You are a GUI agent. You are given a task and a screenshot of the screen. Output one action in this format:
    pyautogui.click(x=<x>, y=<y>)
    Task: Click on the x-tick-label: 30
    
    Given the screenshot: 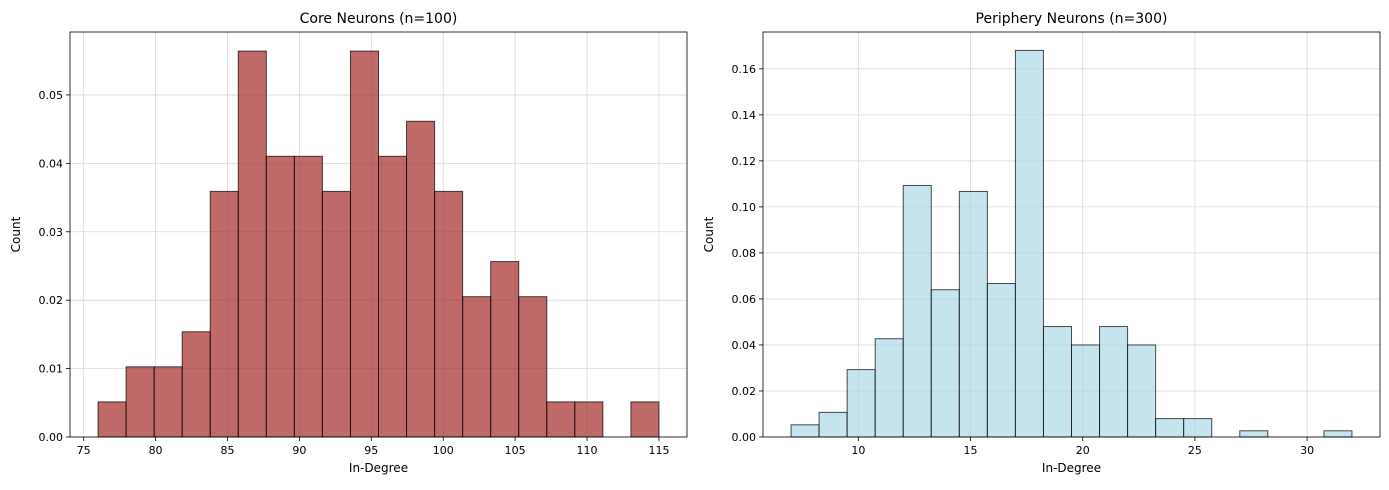 What is the action you would take?
    pyautogui.click(x=1307, y=450)
    